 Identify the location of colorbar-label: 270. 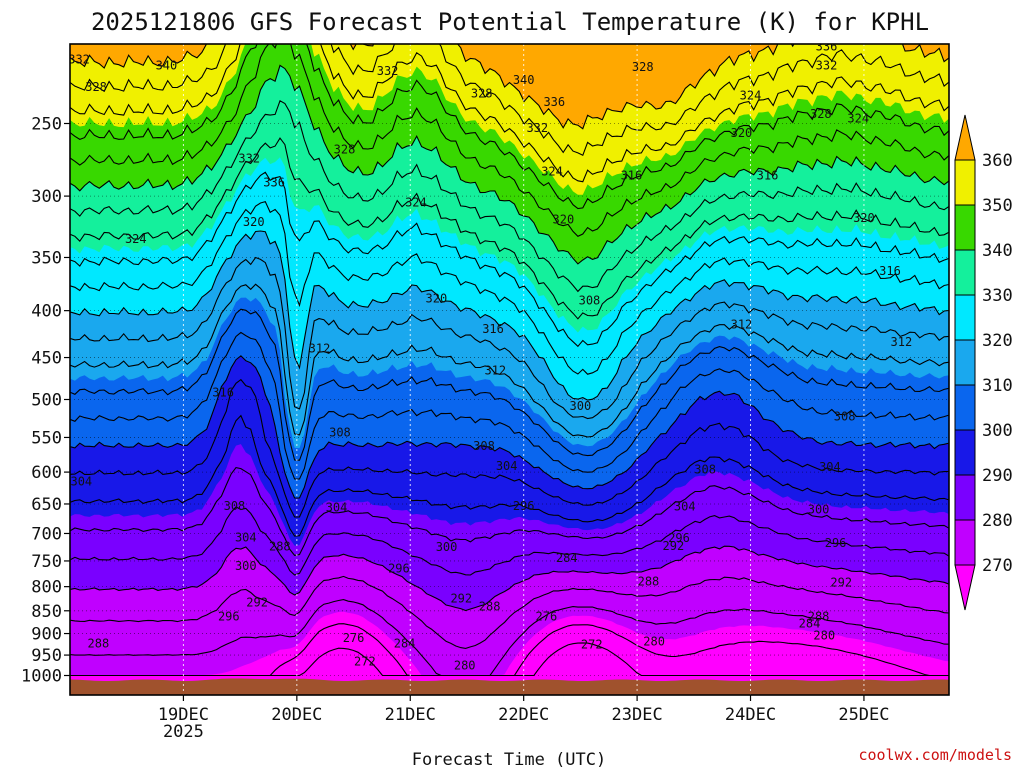
(997, 566).